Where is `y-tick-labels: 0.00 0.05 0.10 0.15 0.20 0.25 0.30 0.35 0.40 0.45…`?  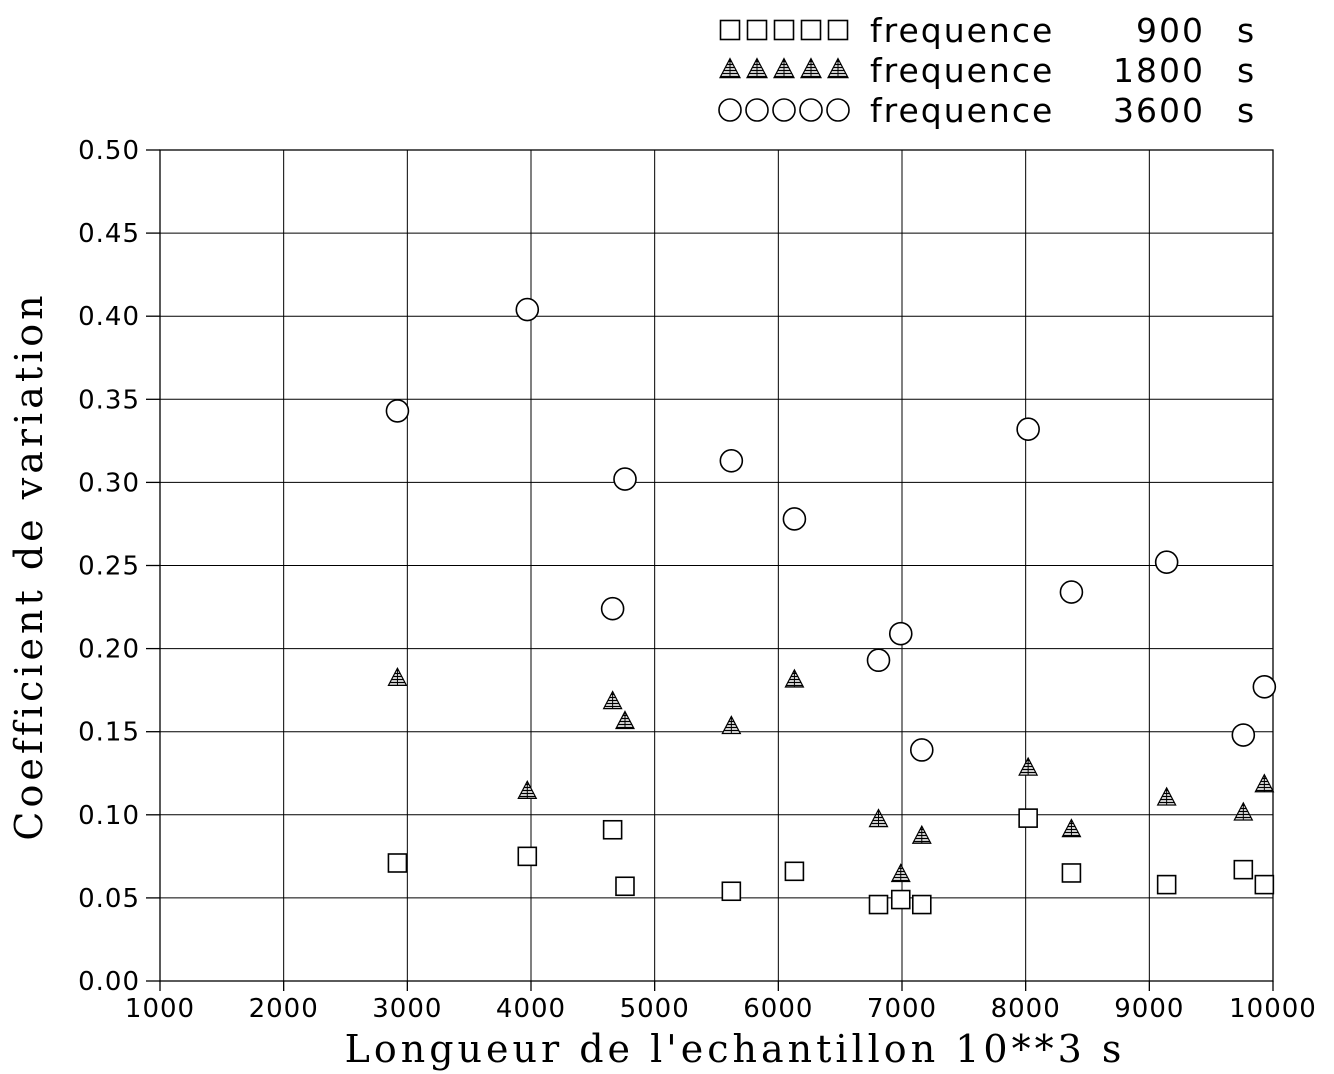
y-tick-labels: 0.00 0.05 0.10 0.15 0.20 0.25 0.30 0.35 0.40 0.45… is located at coordinates (119, 566).